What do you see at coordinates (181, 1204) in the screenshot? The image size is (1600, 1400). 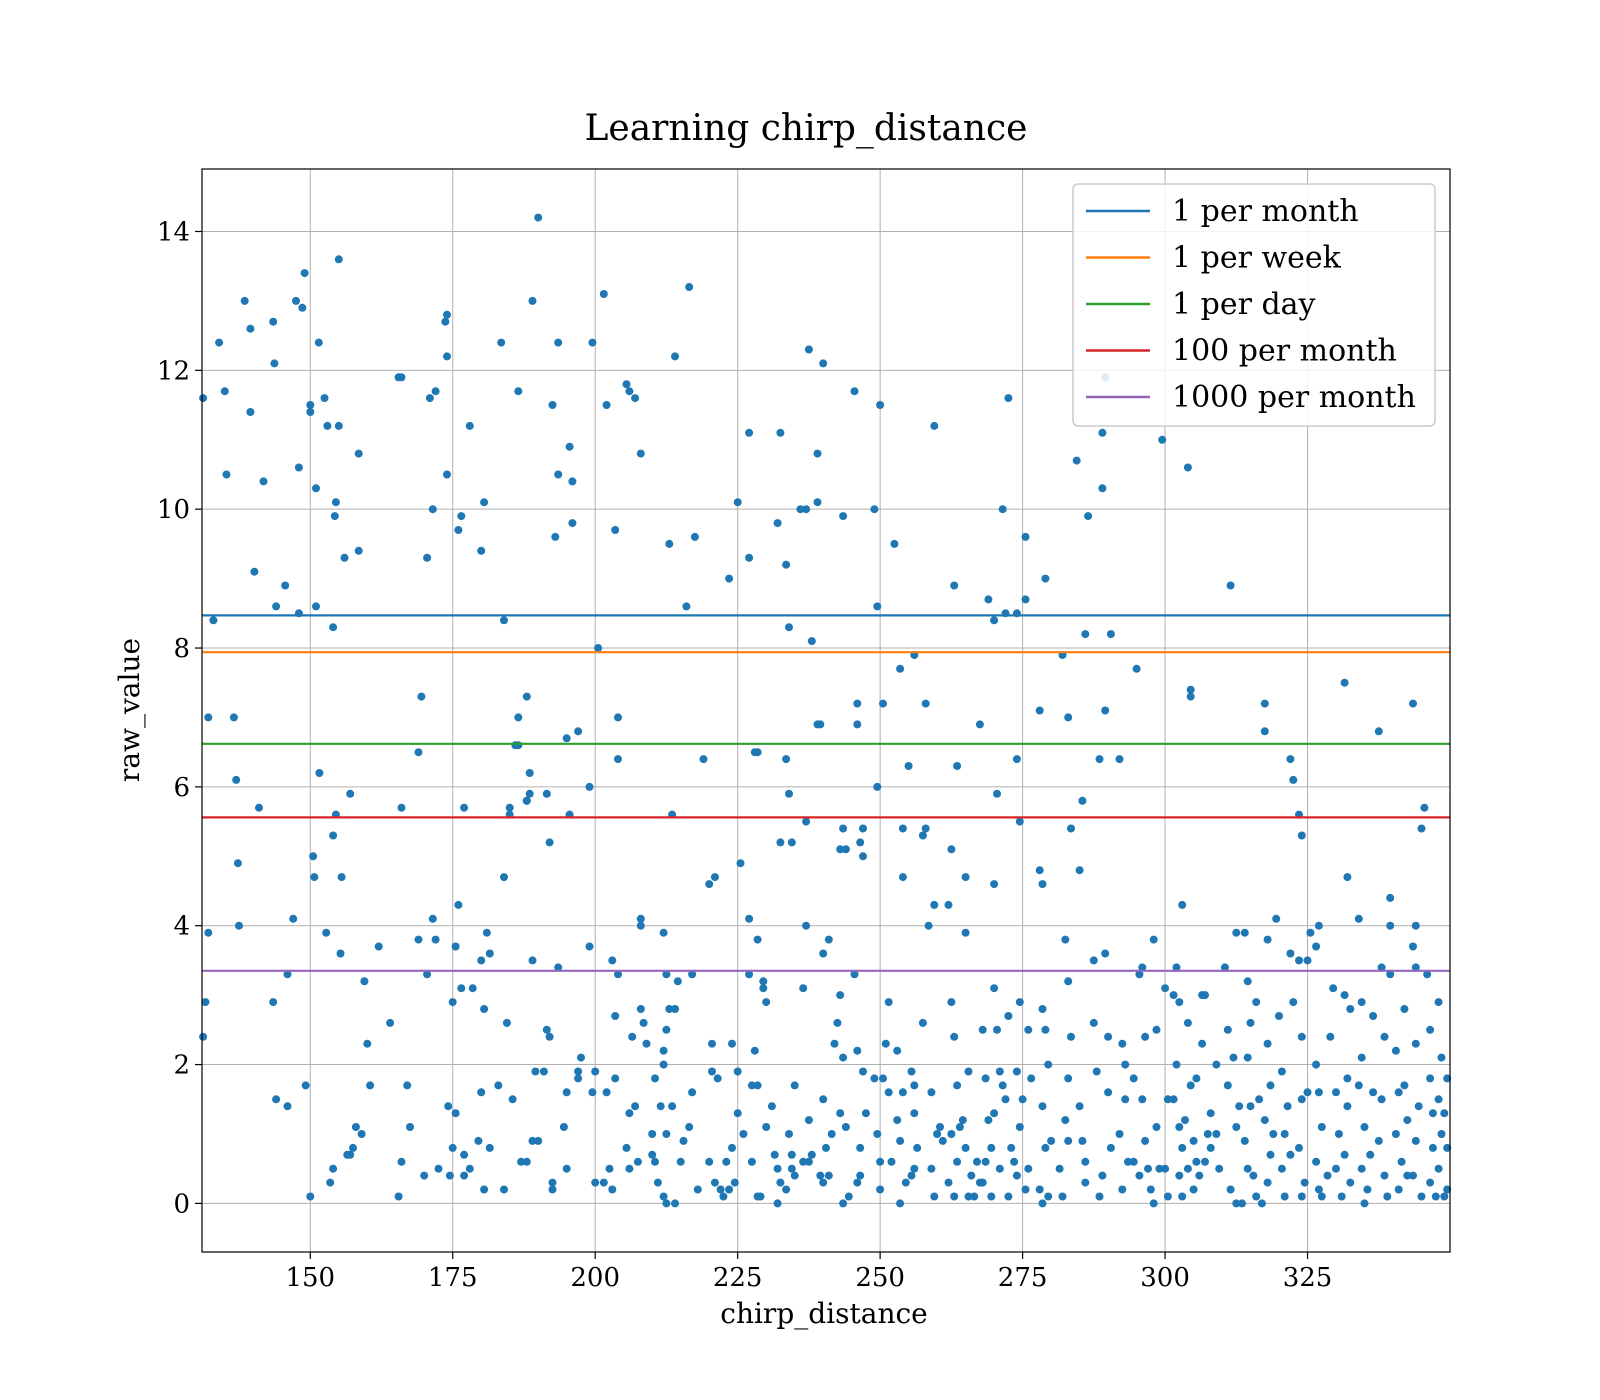 I see `y-tick-label: 0` at bounding box center [181, 1204].